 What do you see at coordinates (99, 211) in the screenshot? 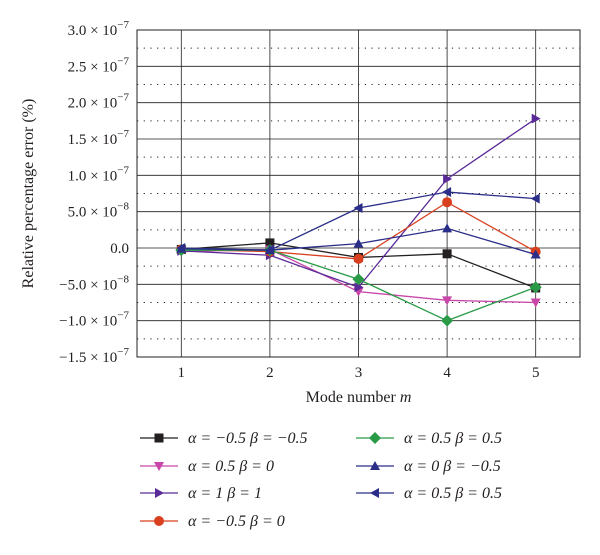
I see `y-tick-label: 5.0 × 10⁻⁸` at bounding box center [99, 211].